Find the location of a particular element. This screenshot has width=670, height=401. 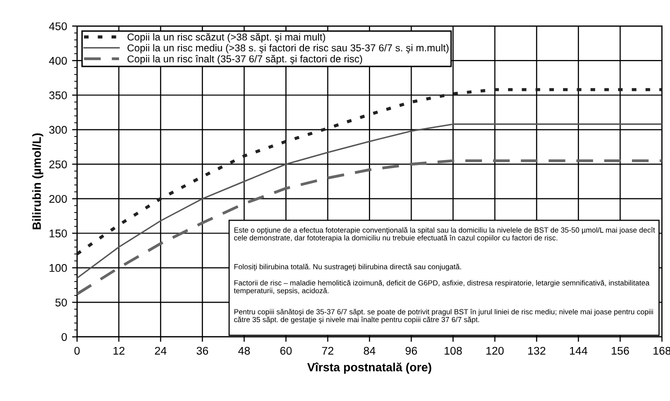

y-tick-label: 300 is located at coordinates (58, 130).